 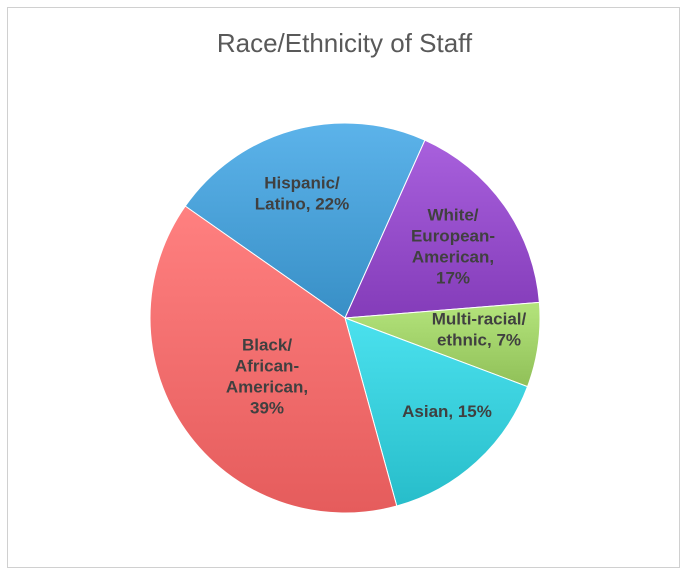 What do you see at coordinates (344, 43) in the screenshot?
I see `chart-title: Race/Ethnicity of Staff` at bounding box center [344, 43].